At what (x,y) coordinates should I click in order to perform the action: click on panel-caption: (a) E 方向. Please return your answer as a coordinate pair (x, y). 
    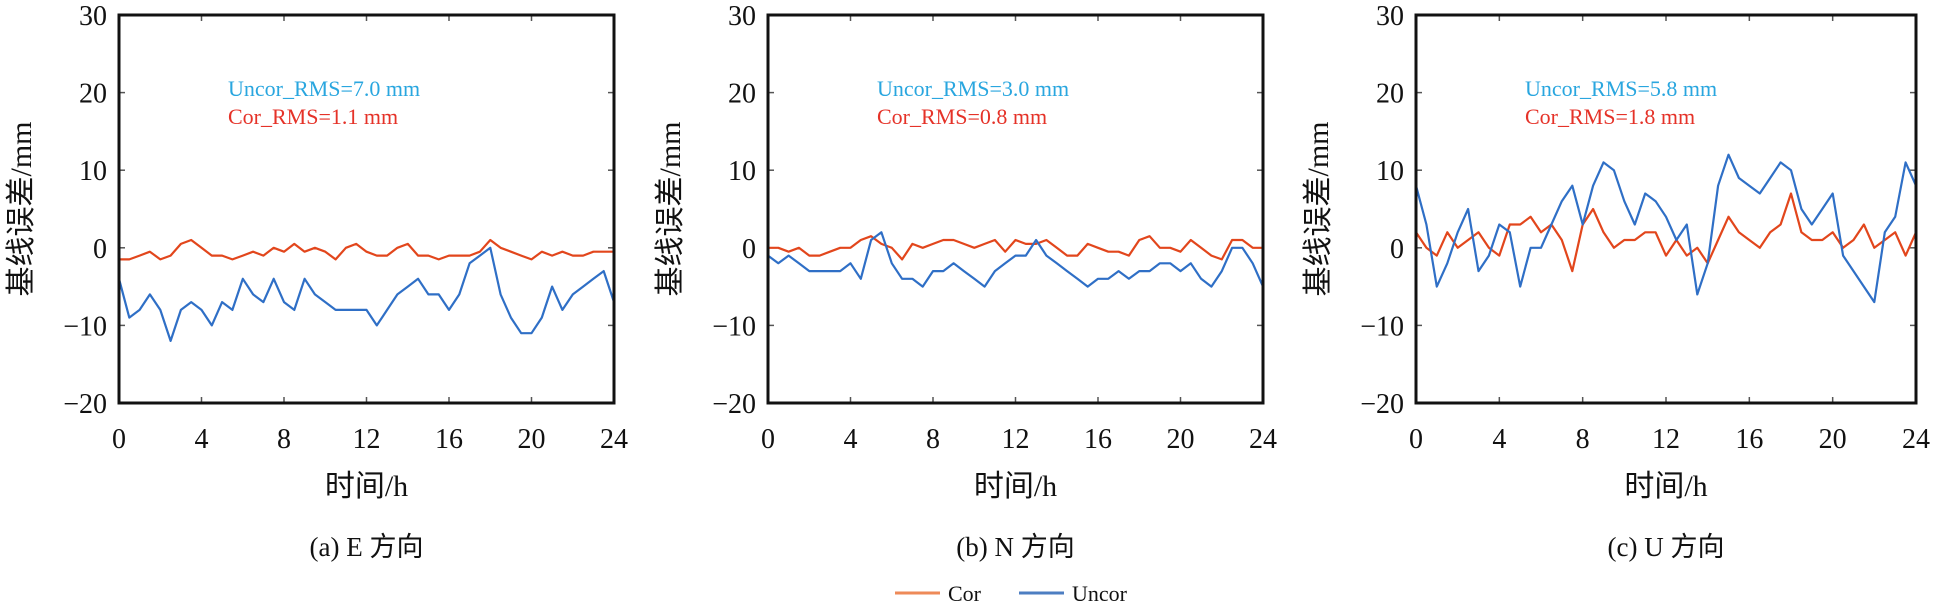
    Looking at the image, I should click on (367, 547).